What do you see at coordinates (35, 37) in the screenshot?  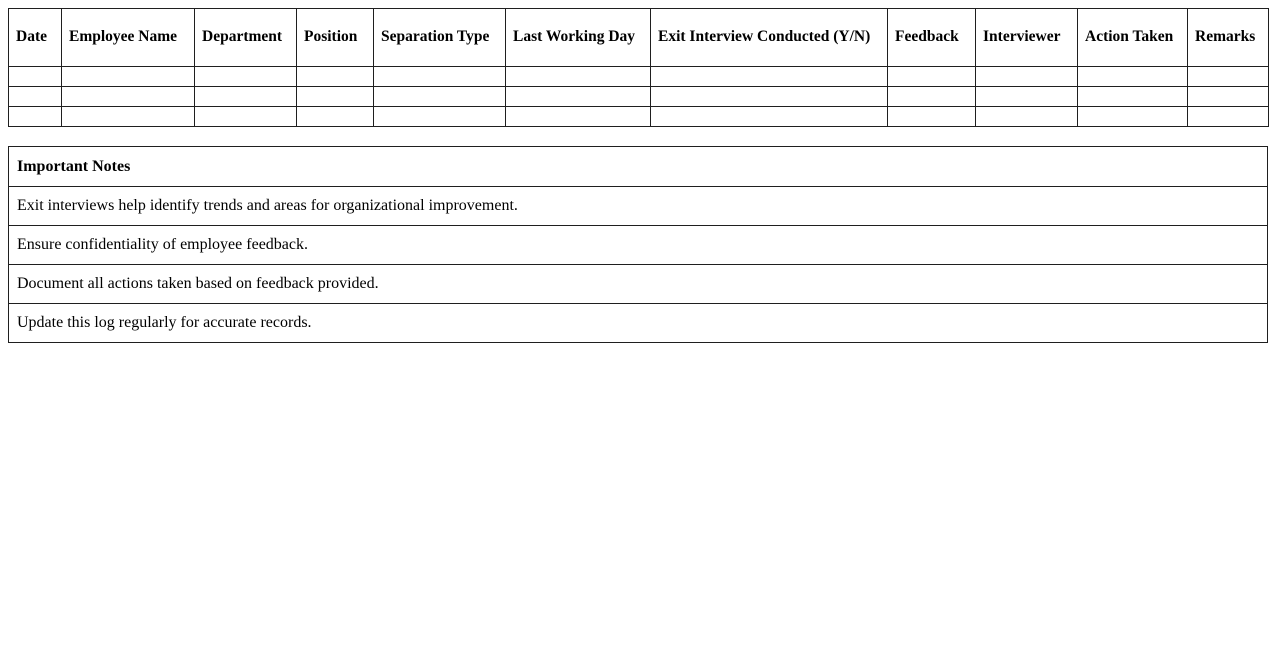 I see `col-header-date: Date` at bounding box center [35, 37].